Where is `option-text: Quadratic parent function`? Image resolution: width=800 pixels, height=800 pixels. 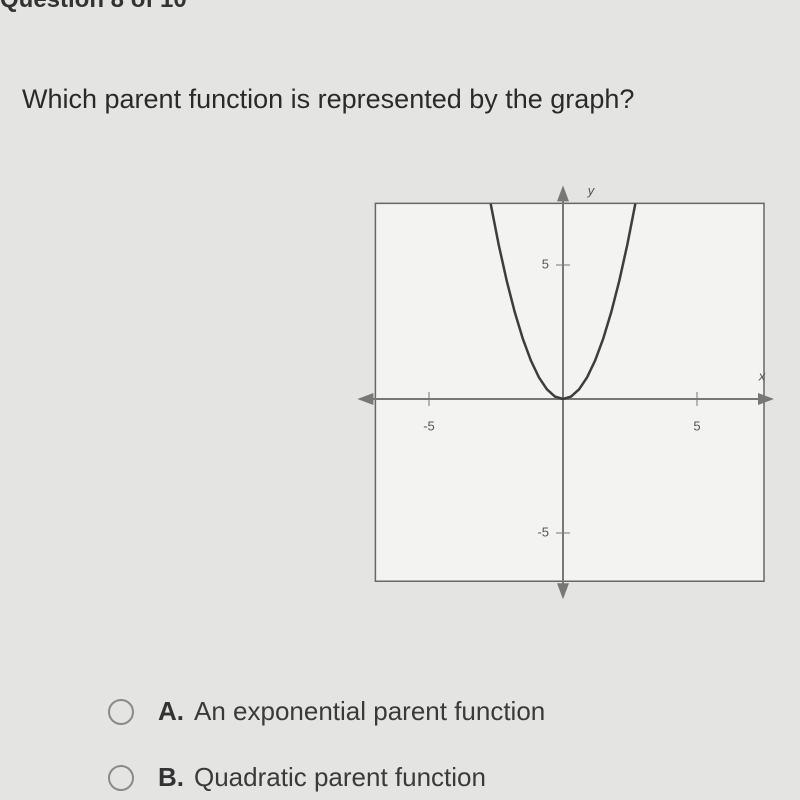 option-text: Quadratic parent function is located at coordinates (340, 777).